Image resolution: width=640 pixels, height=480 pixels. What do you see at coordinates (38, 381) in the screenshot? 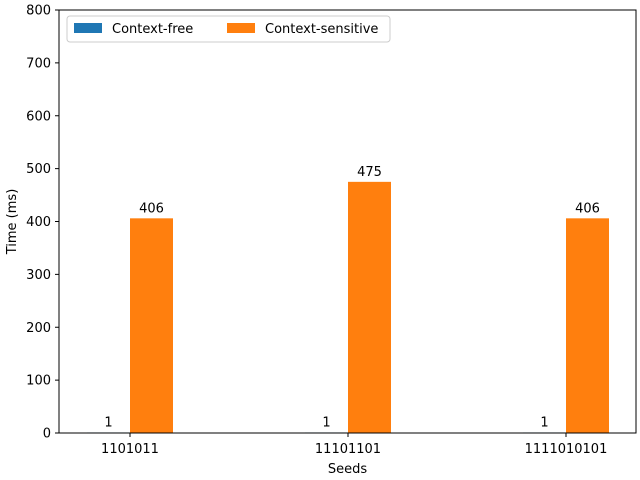
I see `y-tick-label: 100` at bounding box center [38, 381].